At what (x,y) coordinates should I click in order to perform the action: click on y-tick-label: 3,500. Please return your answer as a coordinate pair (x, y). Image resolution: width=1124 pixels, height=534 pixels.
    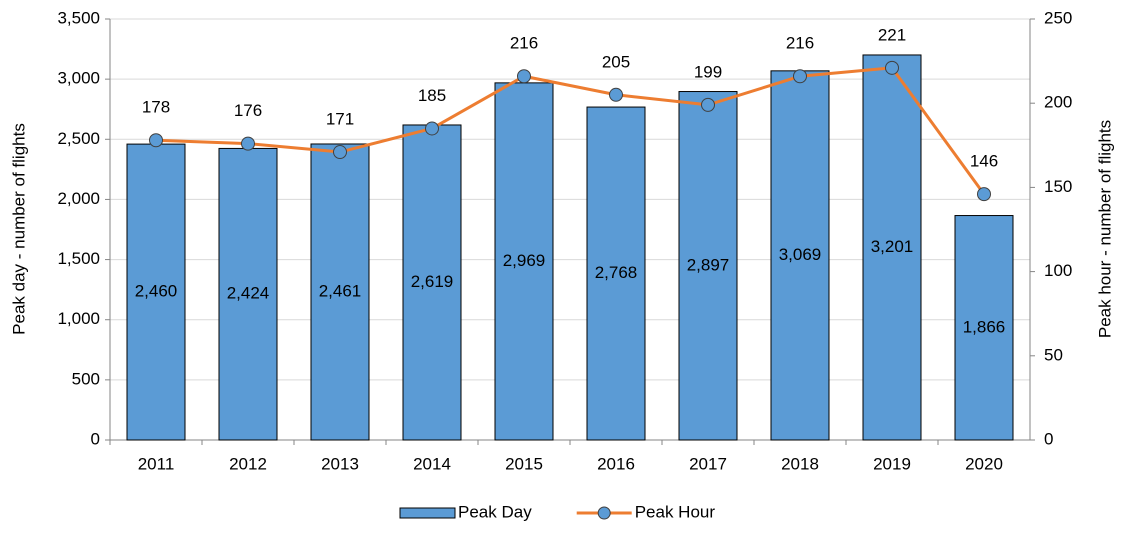
    Looking at the image, I should click on (78, 17).